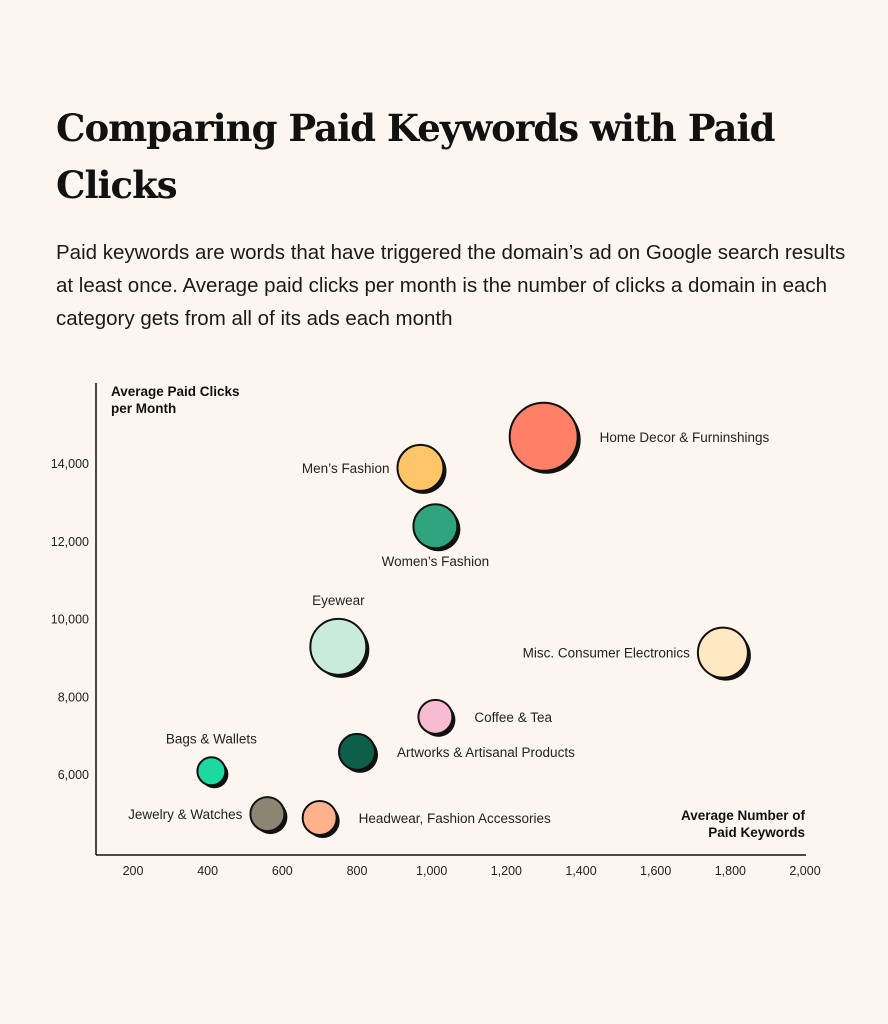  Describe the element at coordinates (655, 871) in the screenshot. I see `x-tick-label: 1,600` at that location.